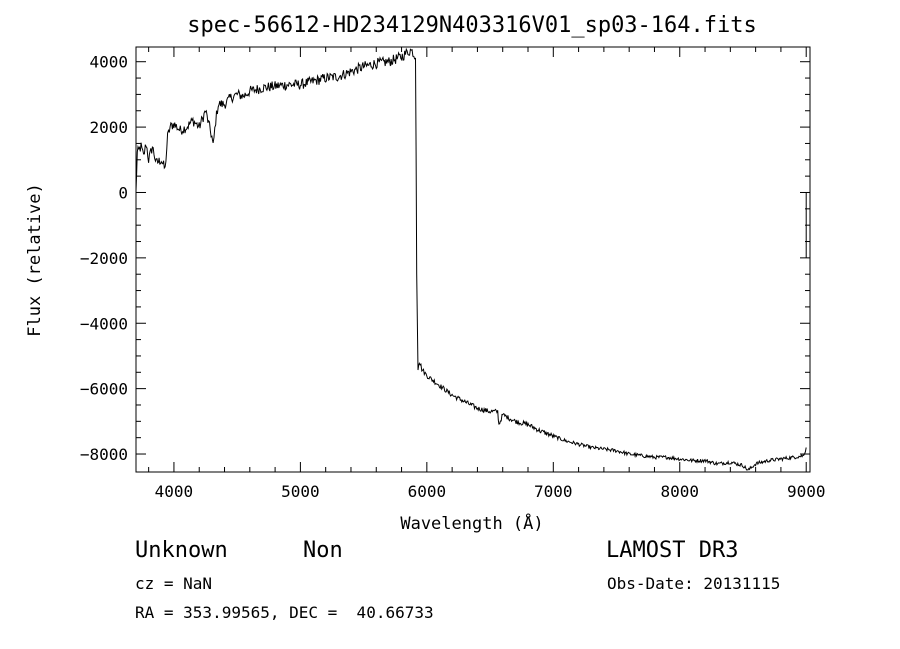  What do you see at coordinates (104, 258) in the screenshot?
I see `y-tick-label: −2000` at bounding box center [104, 258].